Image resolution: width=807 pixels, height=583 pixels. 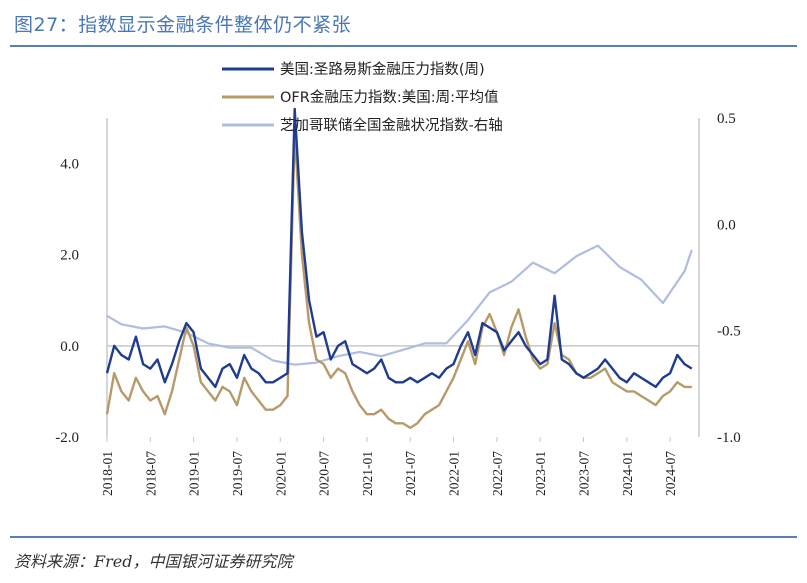 What do you see at coordinates (153, 561) in the screenshot?
I see `source-note: 资料来源：Fred，中国银河证券研究院` at bounding box center [153, 561].